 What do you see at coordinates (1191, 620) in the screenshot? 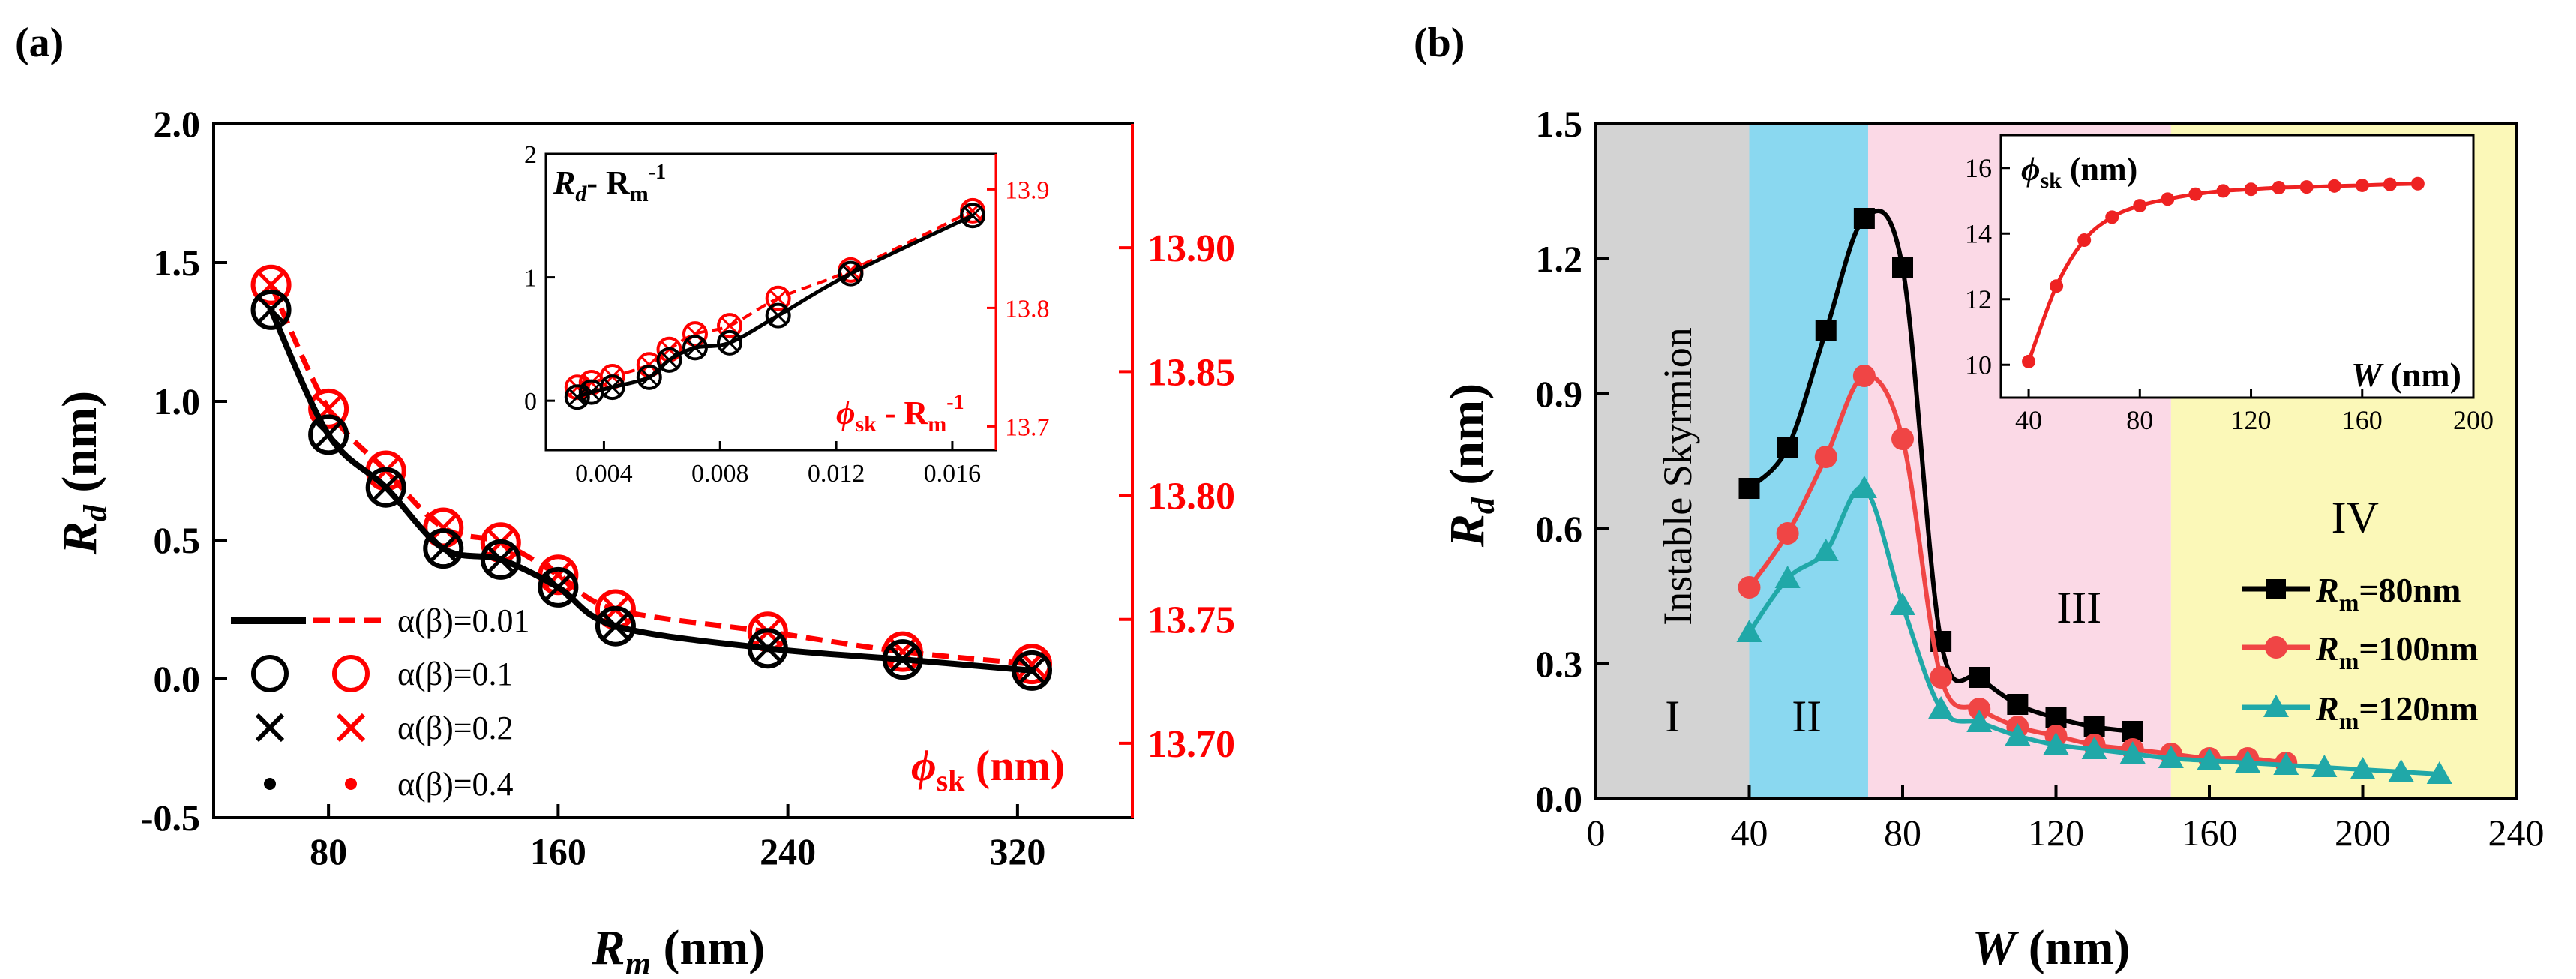
I see `panel-a-y2-tick-label: 13.75` at bounding box center [1191, 620].